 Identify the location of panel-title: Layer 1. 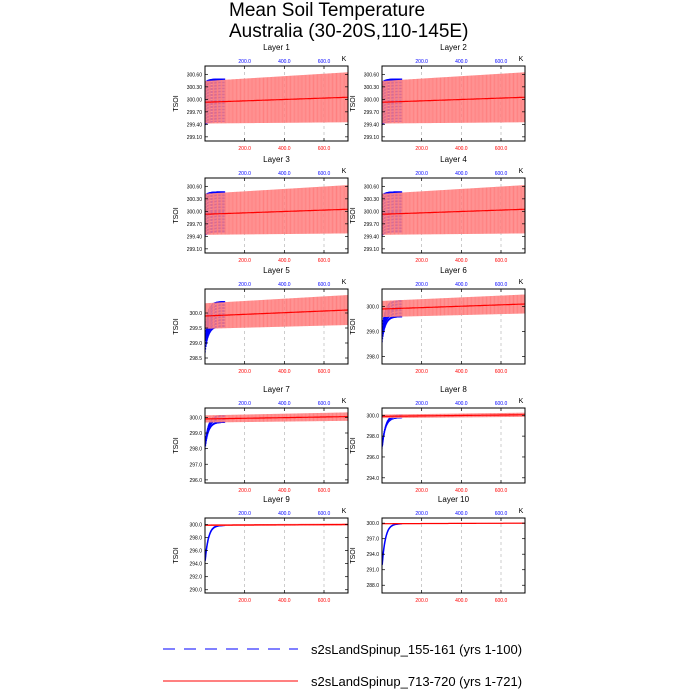
(276, 47).